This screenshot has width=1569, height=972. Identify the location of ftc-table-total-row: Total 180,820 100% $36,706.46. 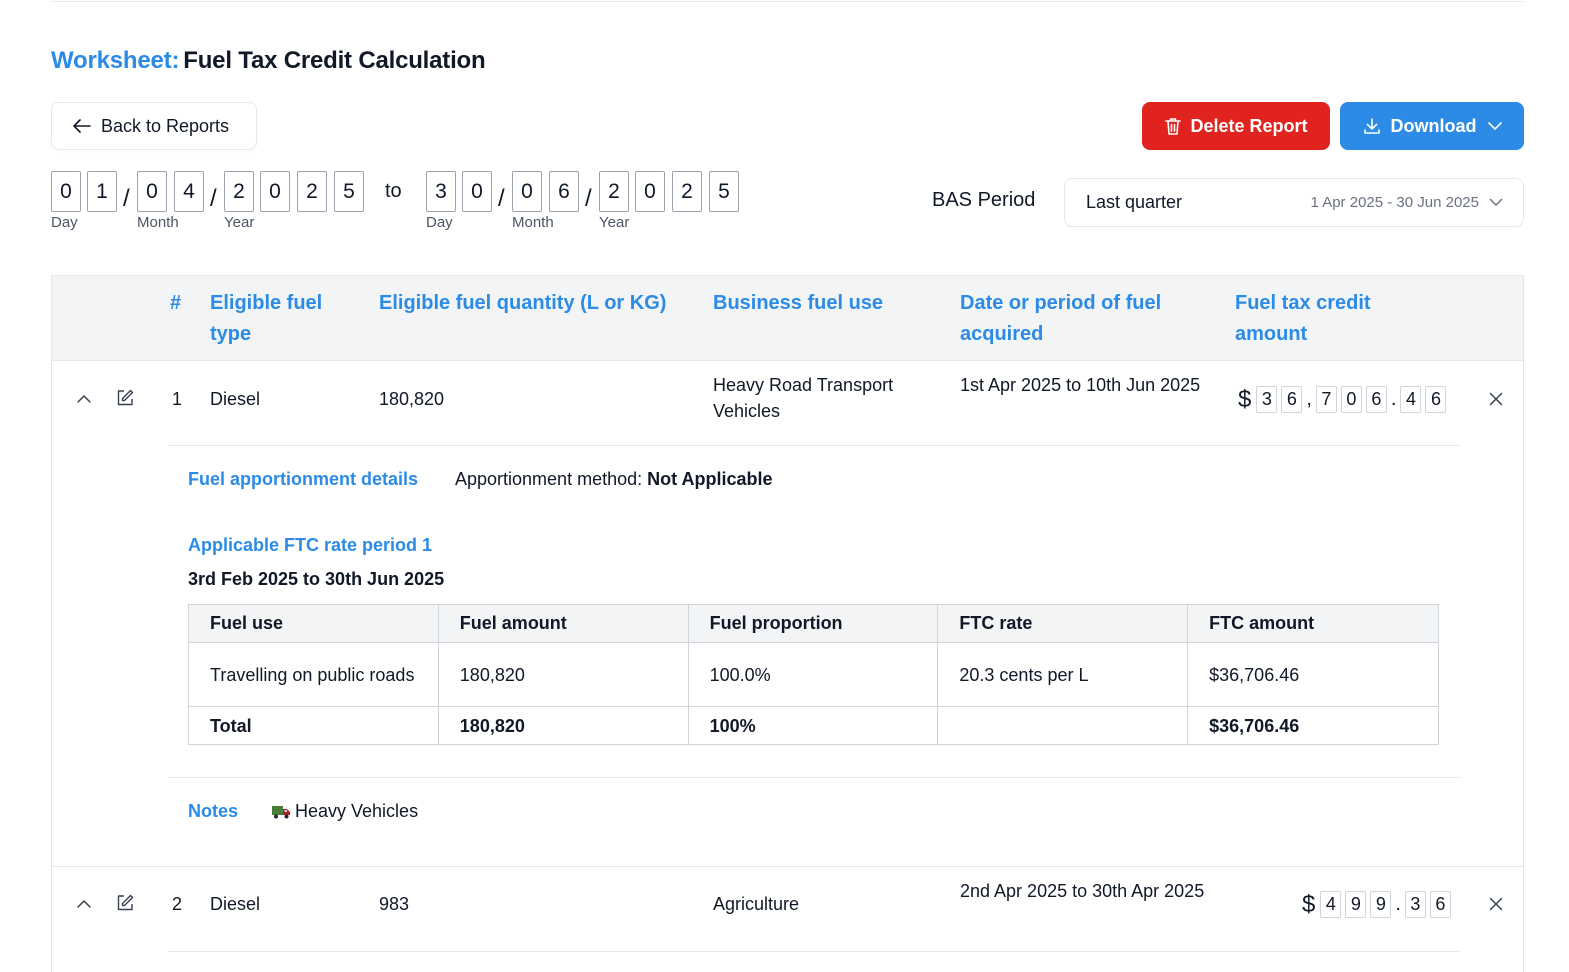
(813, 725).